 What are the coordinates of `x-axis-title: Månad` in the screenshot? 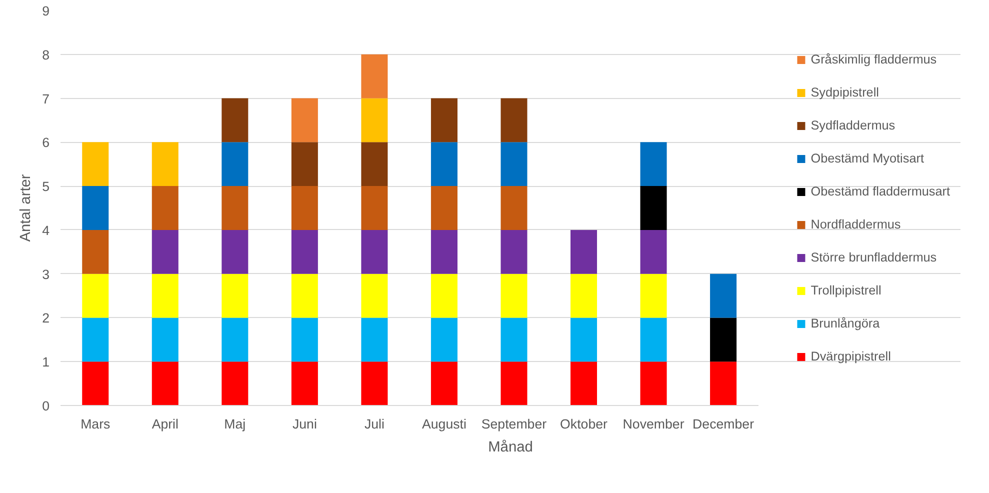 It's located at (510, 448).